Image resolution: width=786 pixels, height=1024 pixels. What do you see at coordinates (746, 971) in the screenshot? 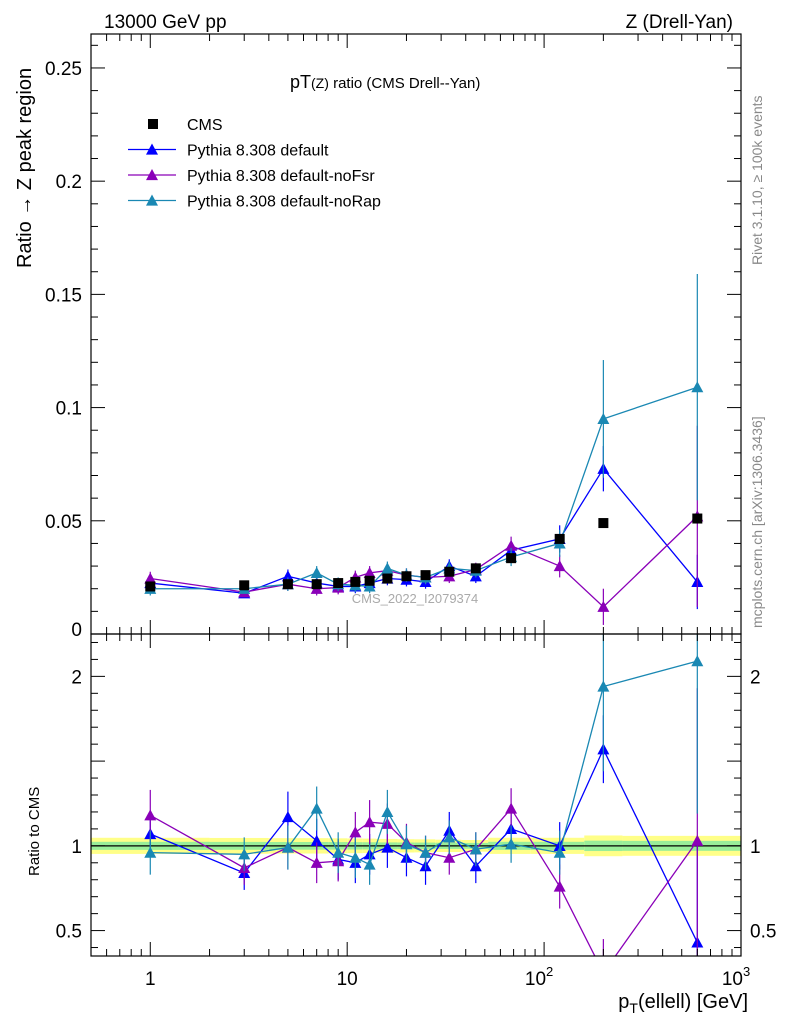
I see `x-tick-label-exp: 3` at bounding box center [746, 971].